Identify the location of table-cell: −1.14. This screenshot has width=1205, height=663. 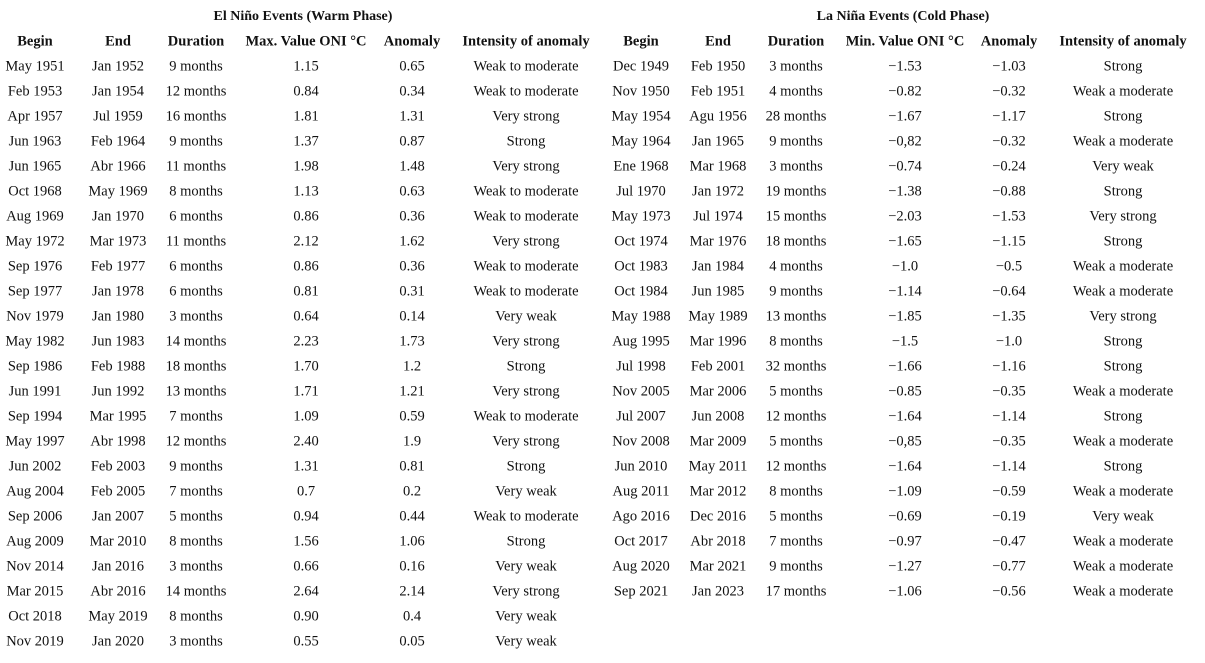
(1009, 416).